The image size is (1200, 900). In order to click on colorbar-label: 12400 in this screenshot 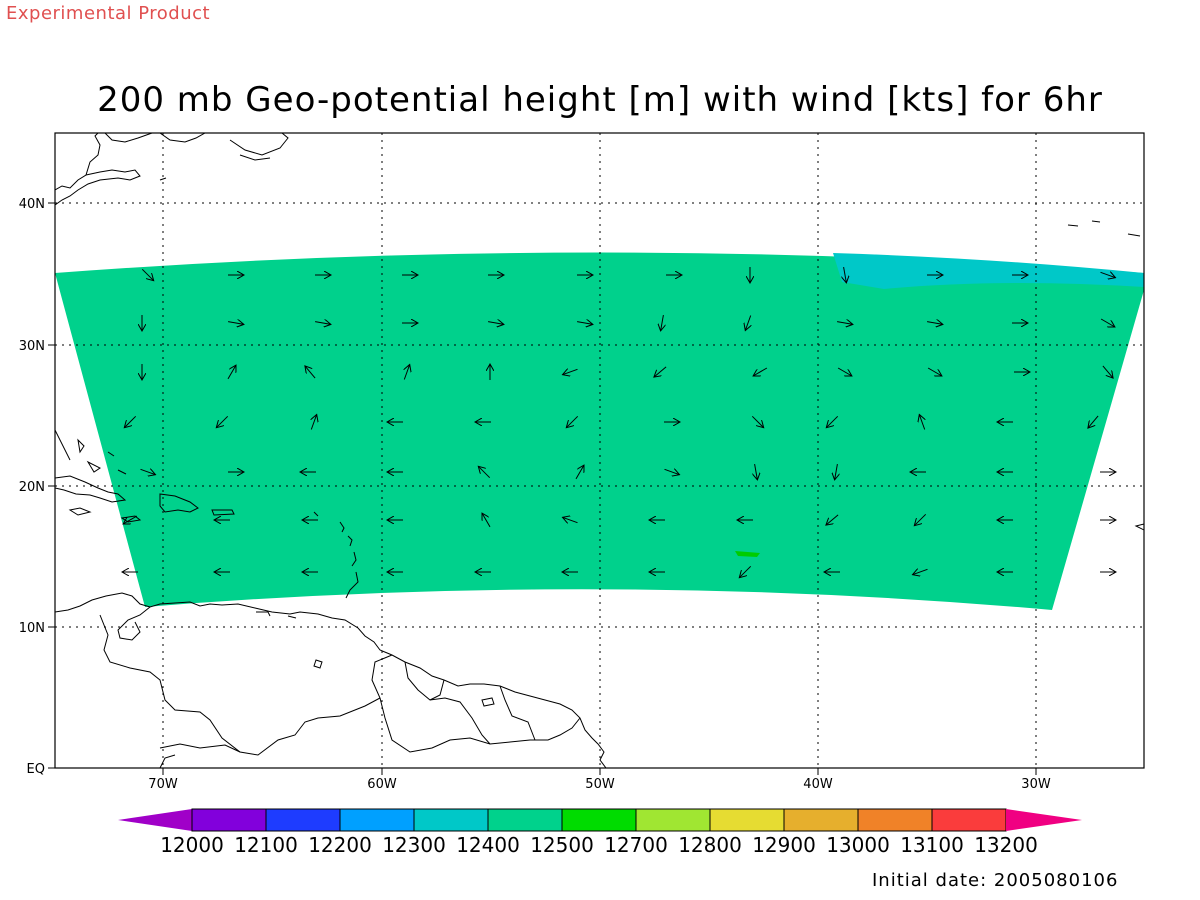, I will do `click(488, 845)`.